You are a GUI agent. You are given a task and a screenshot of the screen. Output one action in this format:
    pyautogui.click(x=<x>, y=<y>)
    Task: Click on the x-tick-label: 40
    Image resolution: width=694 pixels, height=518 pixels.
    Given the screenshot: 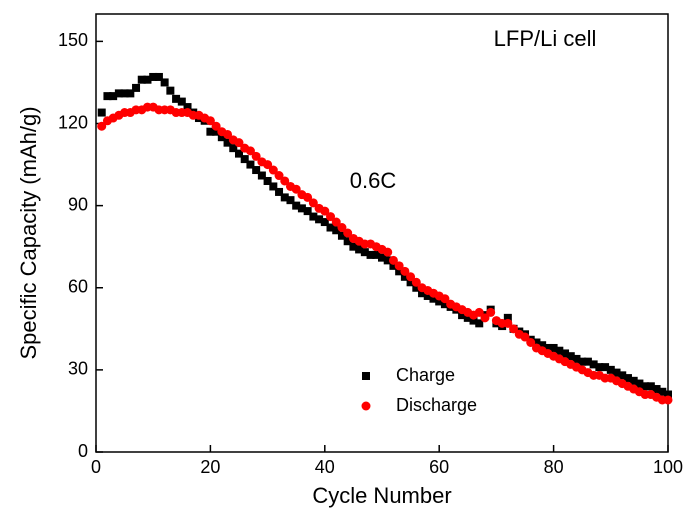 What is the action you would take?
    pyautogui.click(x=325, y=467)
    